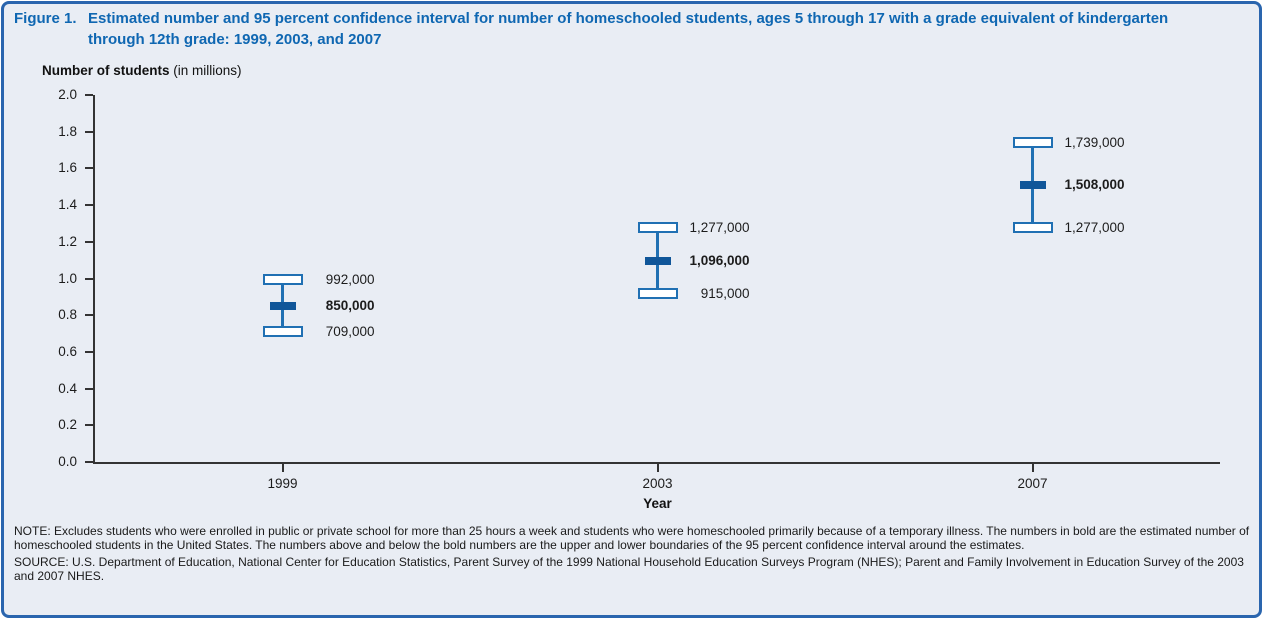  What do you see at coordinates (725, 294) in the screenshot?
I see `ci-lower-label-2003: 915,000` at bounding box center [725, 294].